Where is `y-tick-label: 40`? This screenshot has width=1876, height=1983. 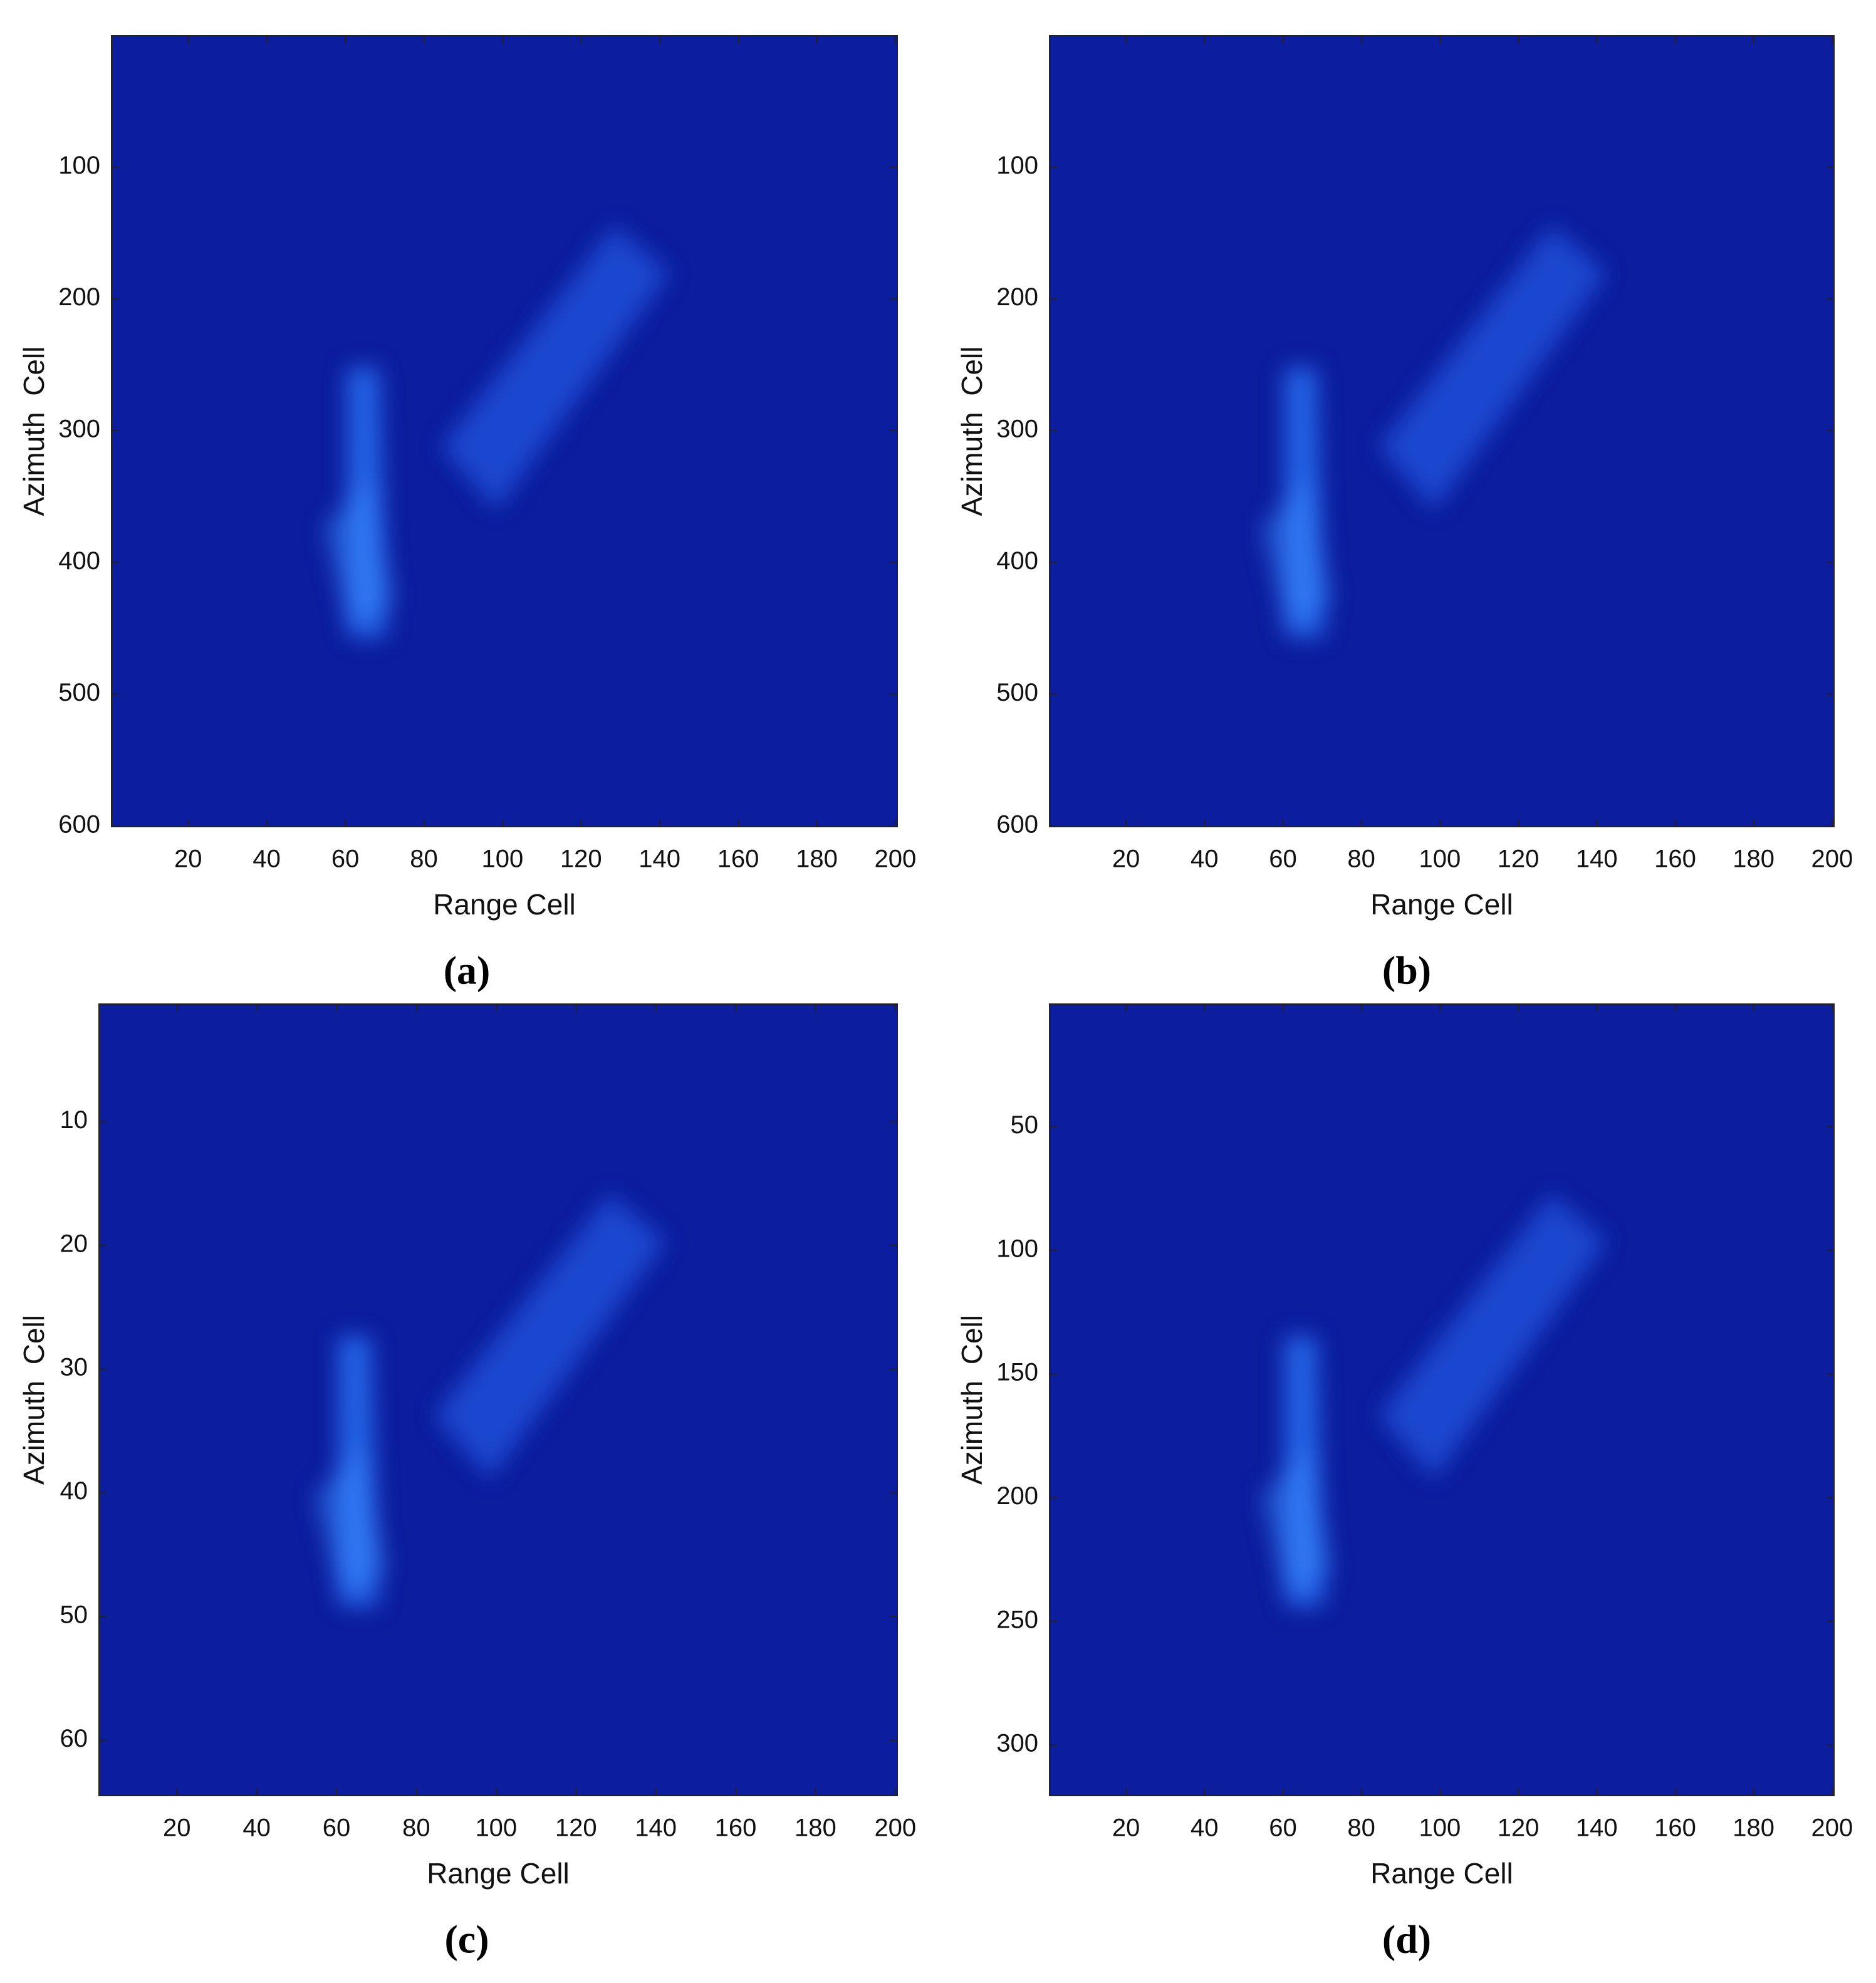
y-tick-label: 40 is located at coordinates (74, 1491).